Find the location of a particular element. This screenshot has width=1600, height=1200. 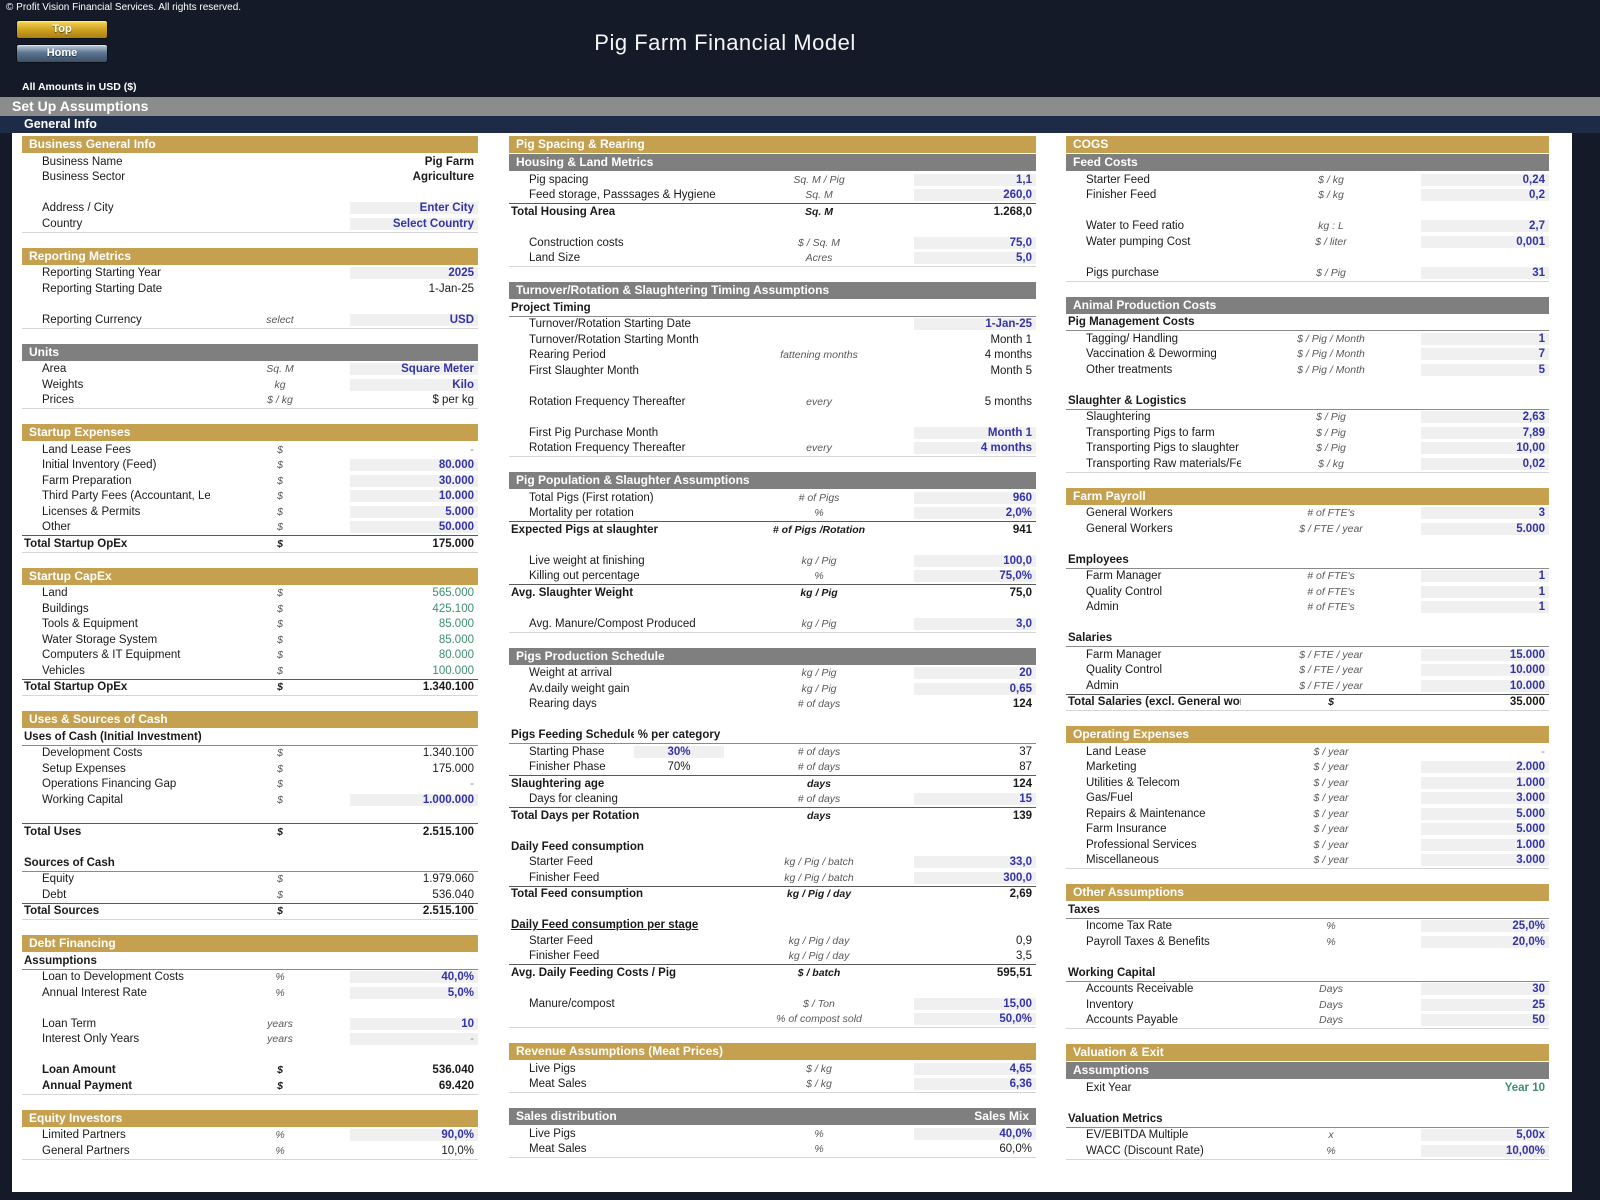

input-cell: 1,1 is located at coordinates (975, 179).